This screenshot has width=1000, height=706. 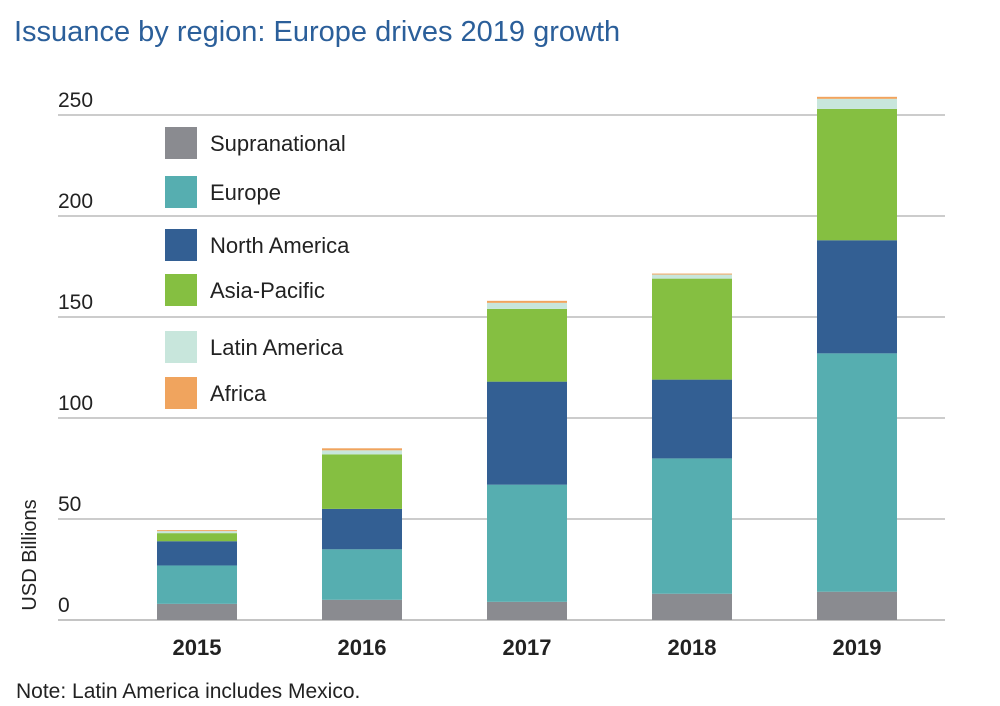 What do you see at coordinates (197, 611) in the screenshot?
I see `bar-2015-supranational` at bounding box center [197, 611].